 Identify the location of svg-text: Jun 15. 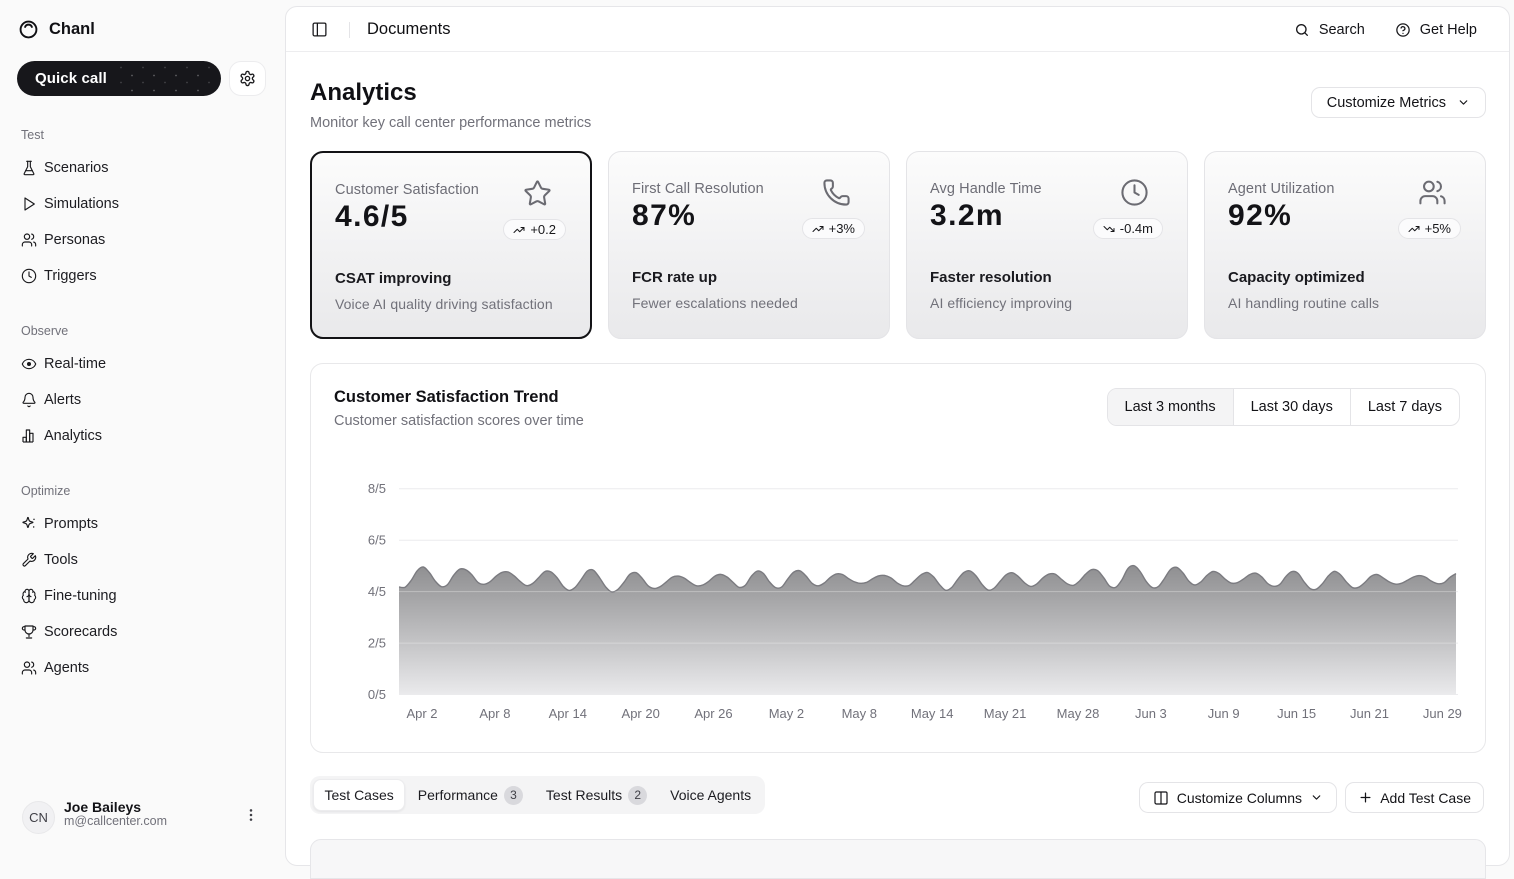
(1296, 713).